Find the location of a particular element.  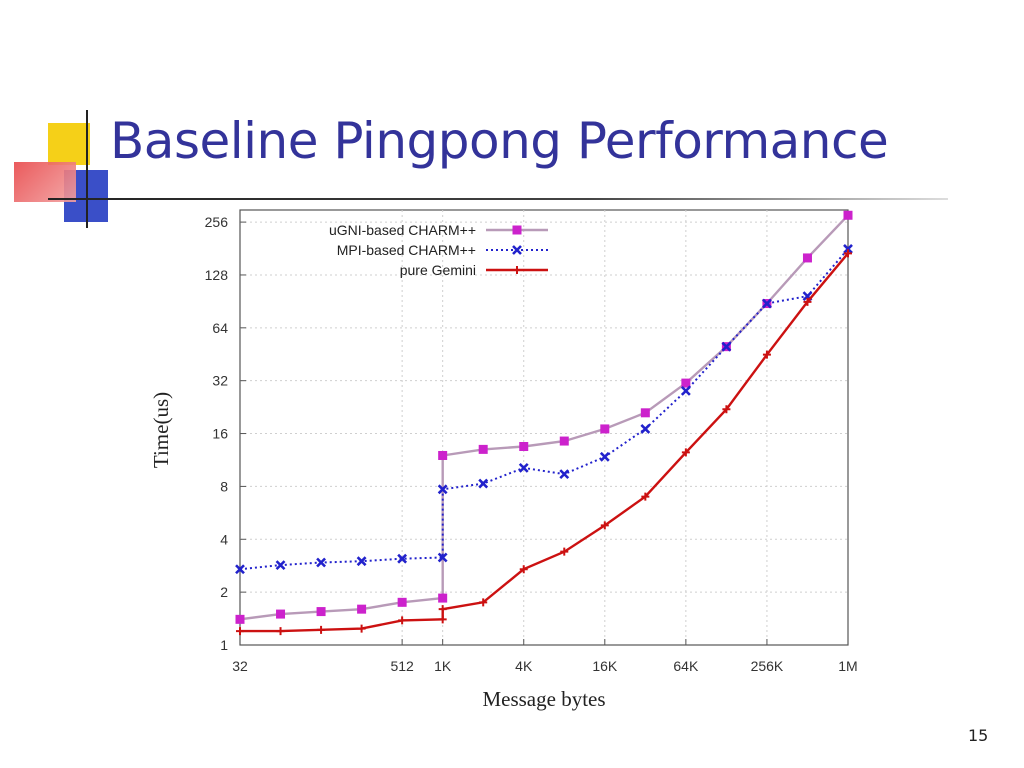

legend-label: MPI-based CHARM++ is located at coordinates (406, 250).